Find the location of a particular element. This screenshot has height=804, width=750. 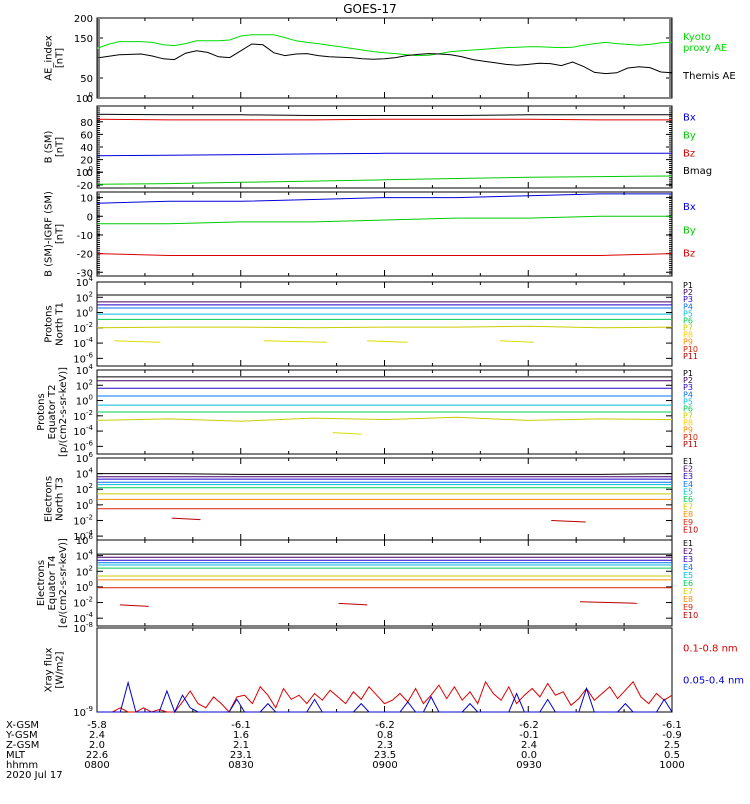

plot-title: GOES-17 is located at coordinates (370, 9).